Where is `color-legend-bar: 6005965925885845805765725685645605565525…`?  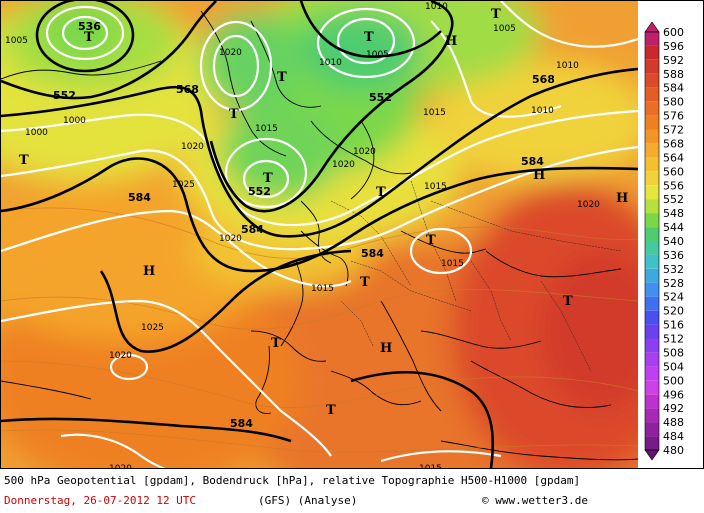 color-legend-bar: 6005965925885845805765725685645605565525… is located at coordinates (664, 241).